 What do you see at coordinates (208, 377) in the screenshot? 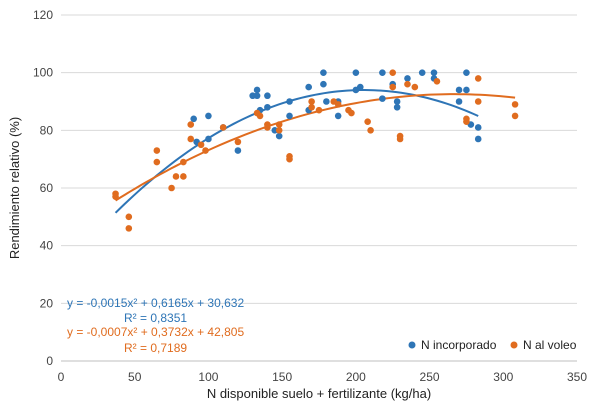
I see `x-tick-label: 100` at bounding box center [208, 377].